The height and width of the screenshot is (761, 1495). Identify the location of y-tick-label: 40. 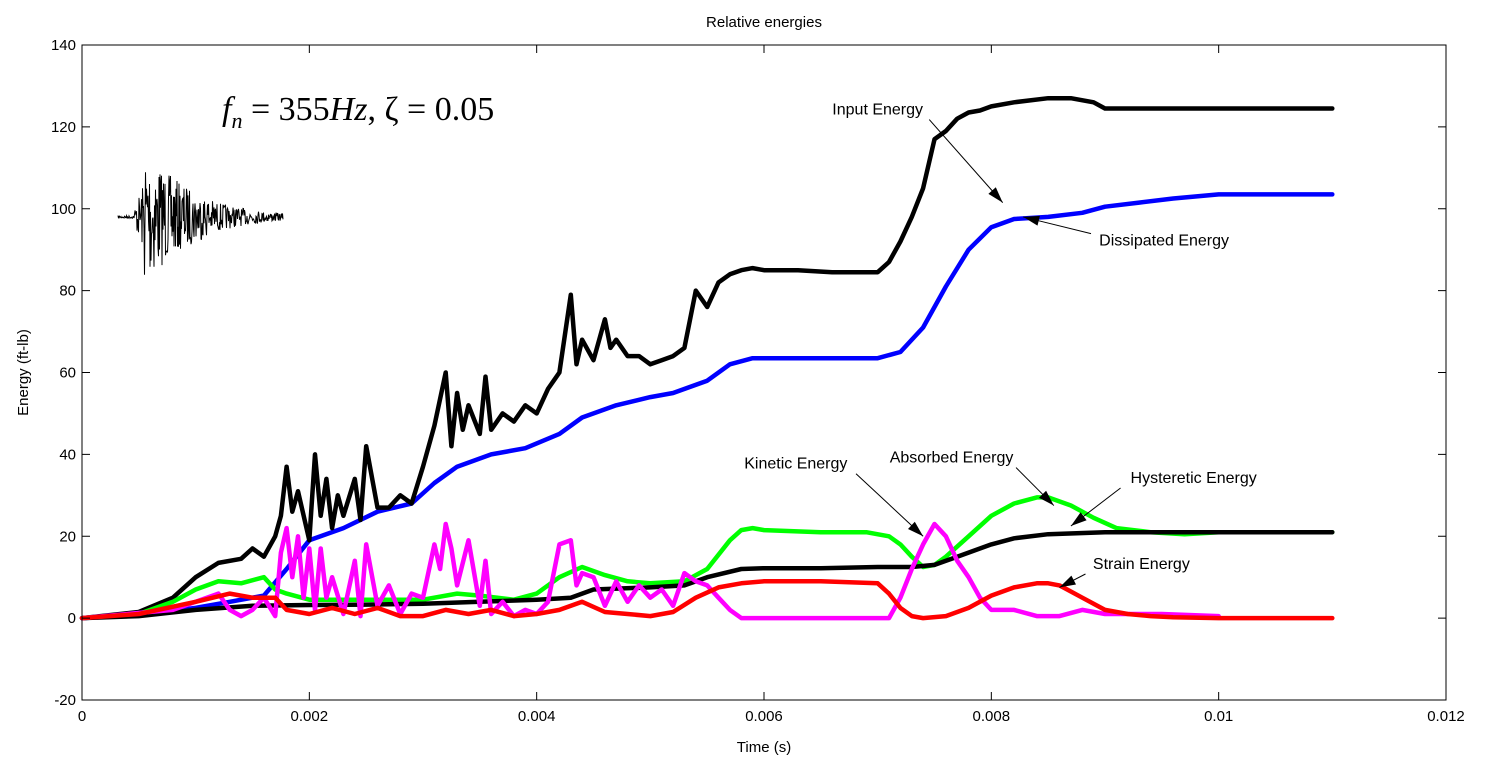
(67, 454).